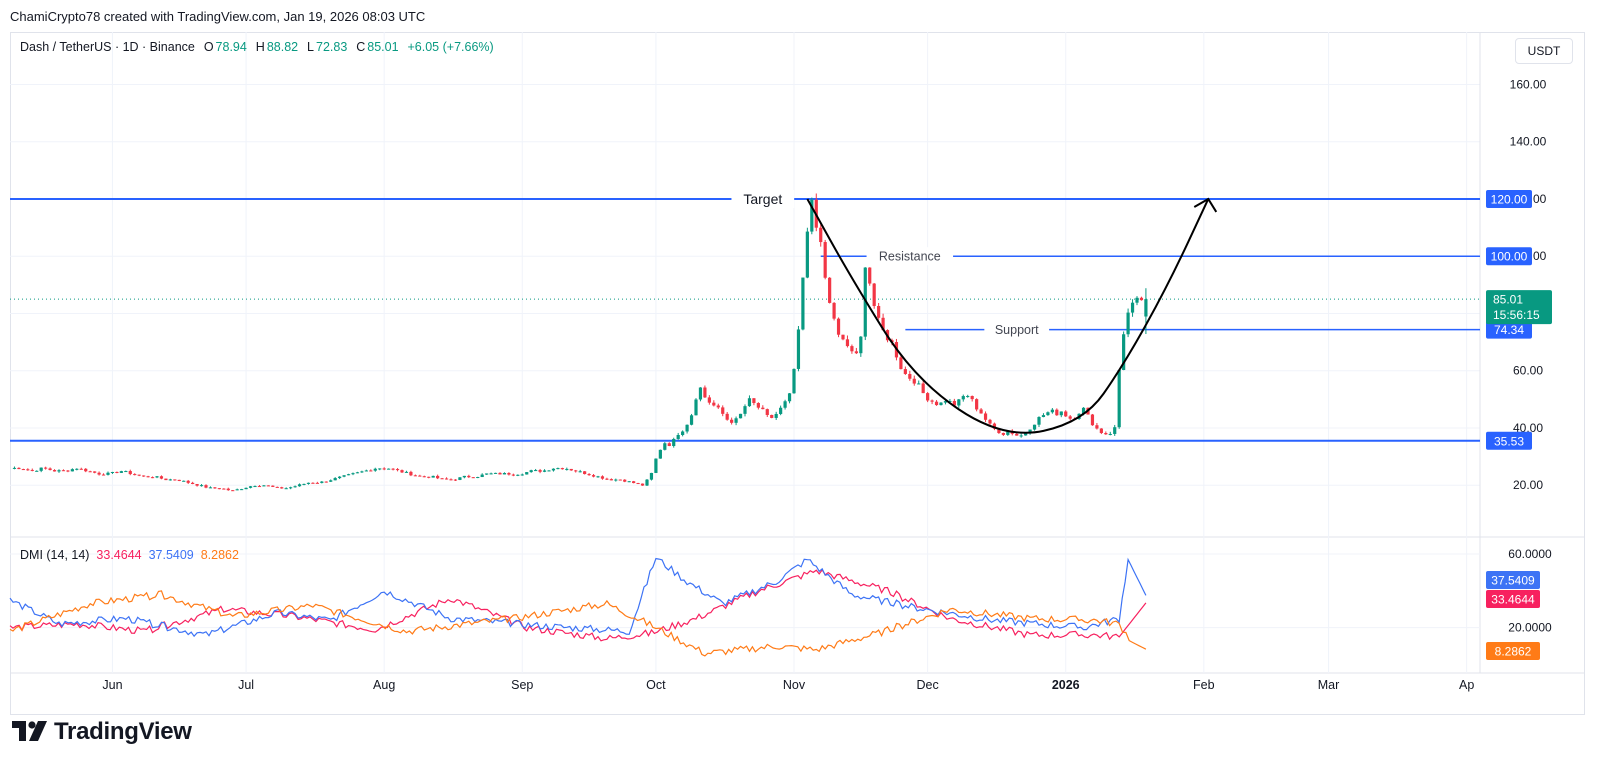 This screenshot has width=1600, height=782. Describe the element at coordinates (361, 47) in the screenshot. I see `close-label: C` at that location.